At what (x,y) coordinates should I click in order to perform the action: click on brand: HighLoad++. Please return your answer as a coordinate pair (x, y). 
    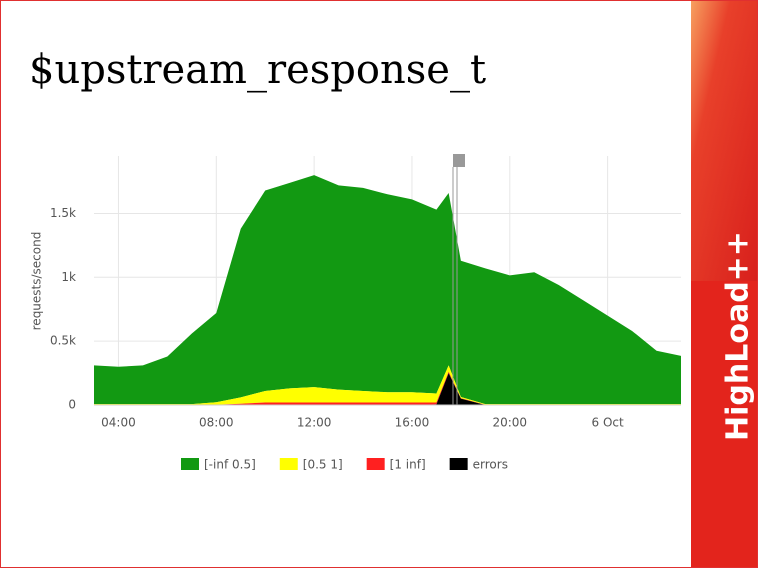
    Looking at the image, I should click on (738, 336).